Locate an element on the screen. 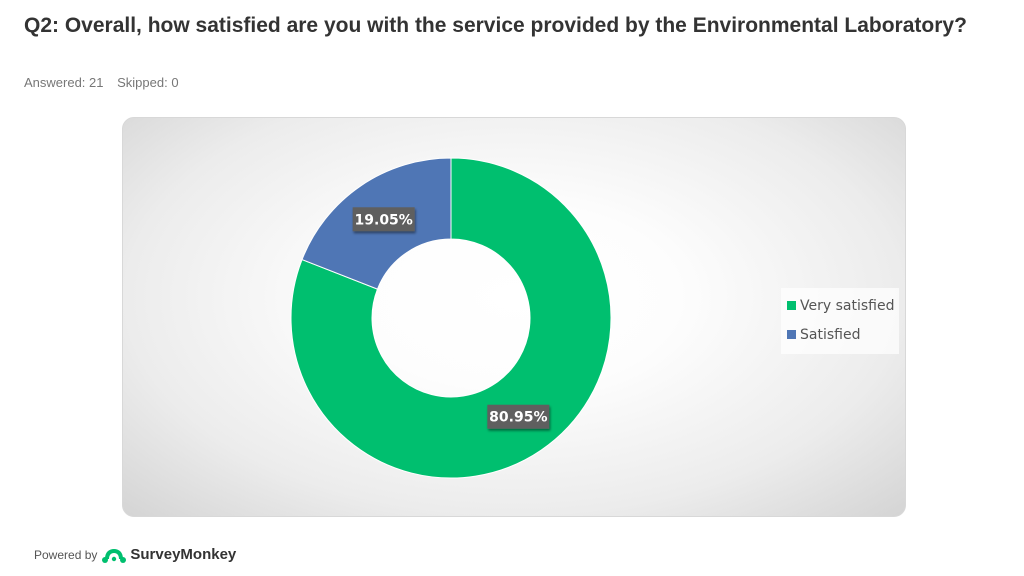  response-meta: Answered: 21 Skipped: 0 is located at coordinates (106, 82).